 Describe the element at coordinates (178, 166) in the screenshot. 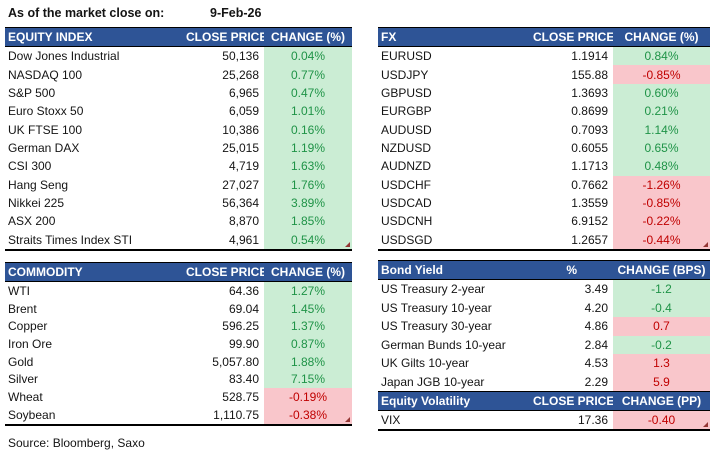

I see `table-row: CSI 300 4,719 1.63%` at that location.